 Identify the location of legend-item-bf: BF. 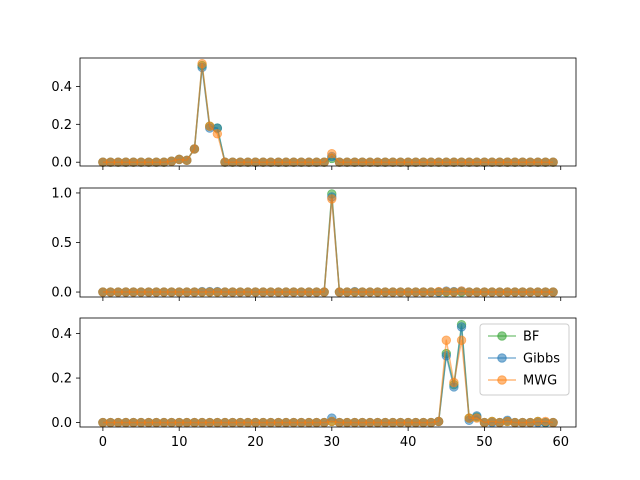
(513, 337).